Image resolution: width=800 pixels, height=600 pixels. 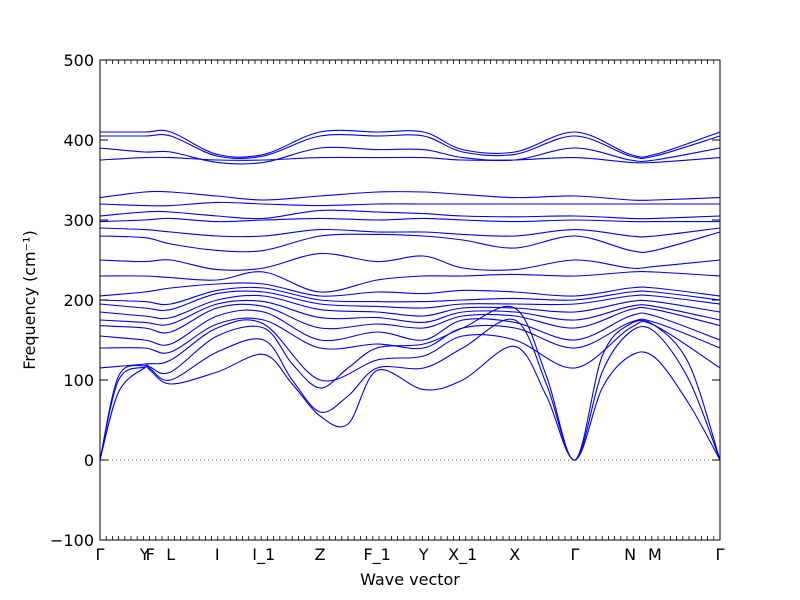 What do you see at coordinates (263, 555) in the screenshot?
I see `x-tick-label: I_1` at bounding box center [263, 555].